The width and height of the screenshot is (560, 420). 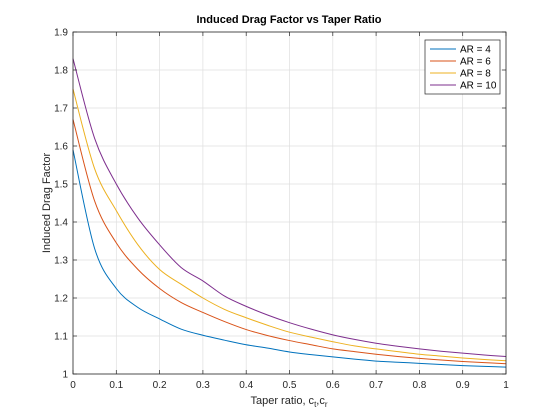 What do you see at coordinates (475, 74) in the screenshot?
I see `legend-label: AR = 8` at bounding box center [475, 74].